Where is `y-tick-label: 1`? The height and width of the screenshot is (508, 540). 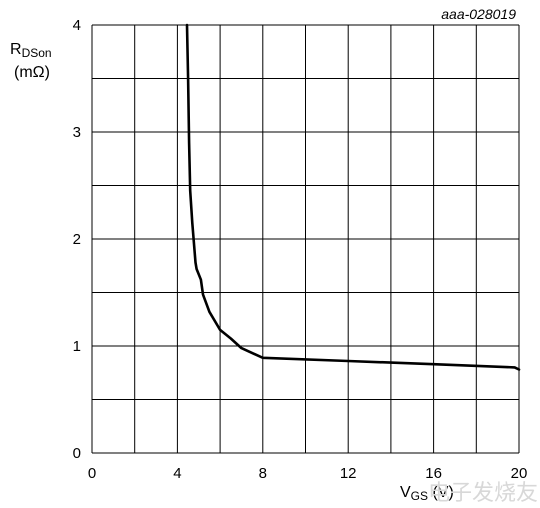
y-tick-label: 1 is located at coordinates (77, 346).